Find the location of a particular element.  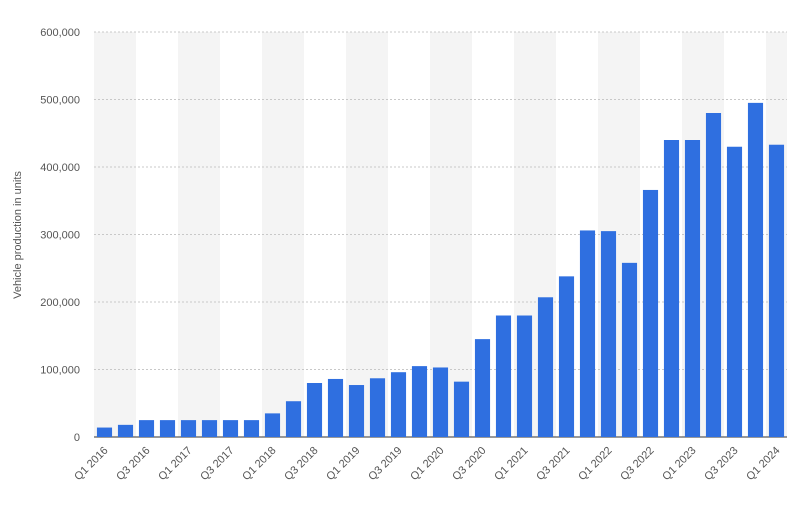

y-tick-label: 200,000 is located at coordinates (60, 303).